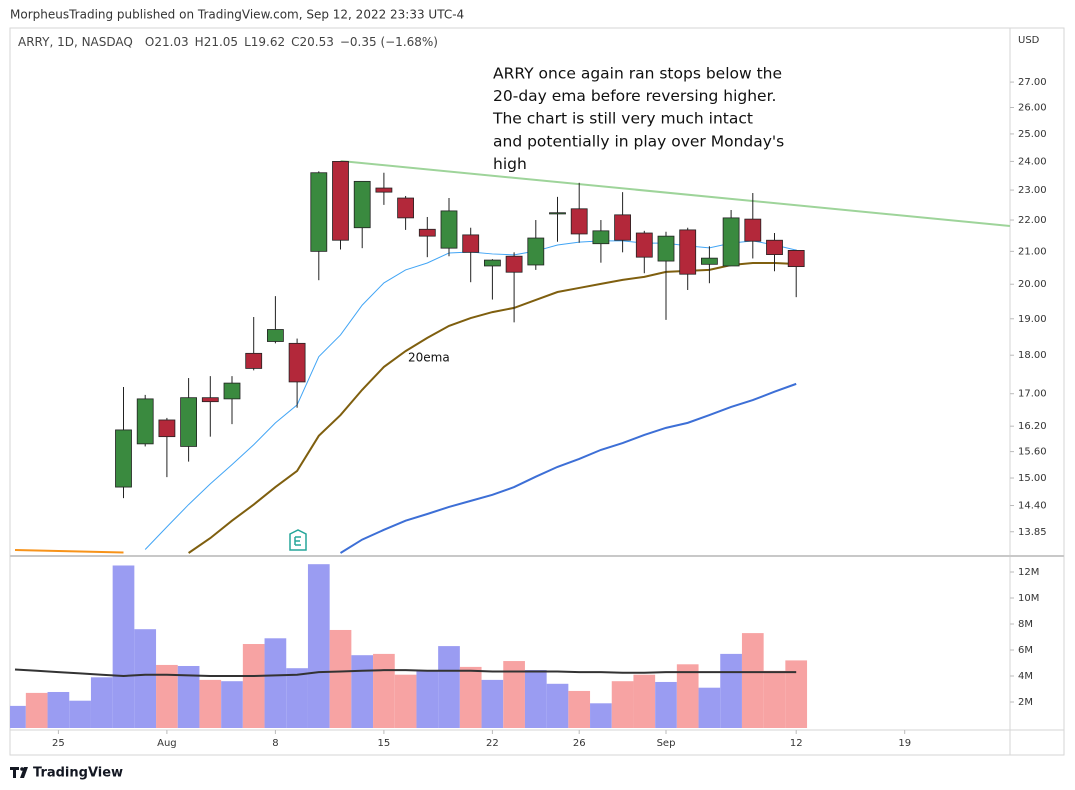  What do you see at coordinates (622, 119) in the screenshot?
I see `annotation-line: The chart is still very much intact` at bounding box center [622, 119].